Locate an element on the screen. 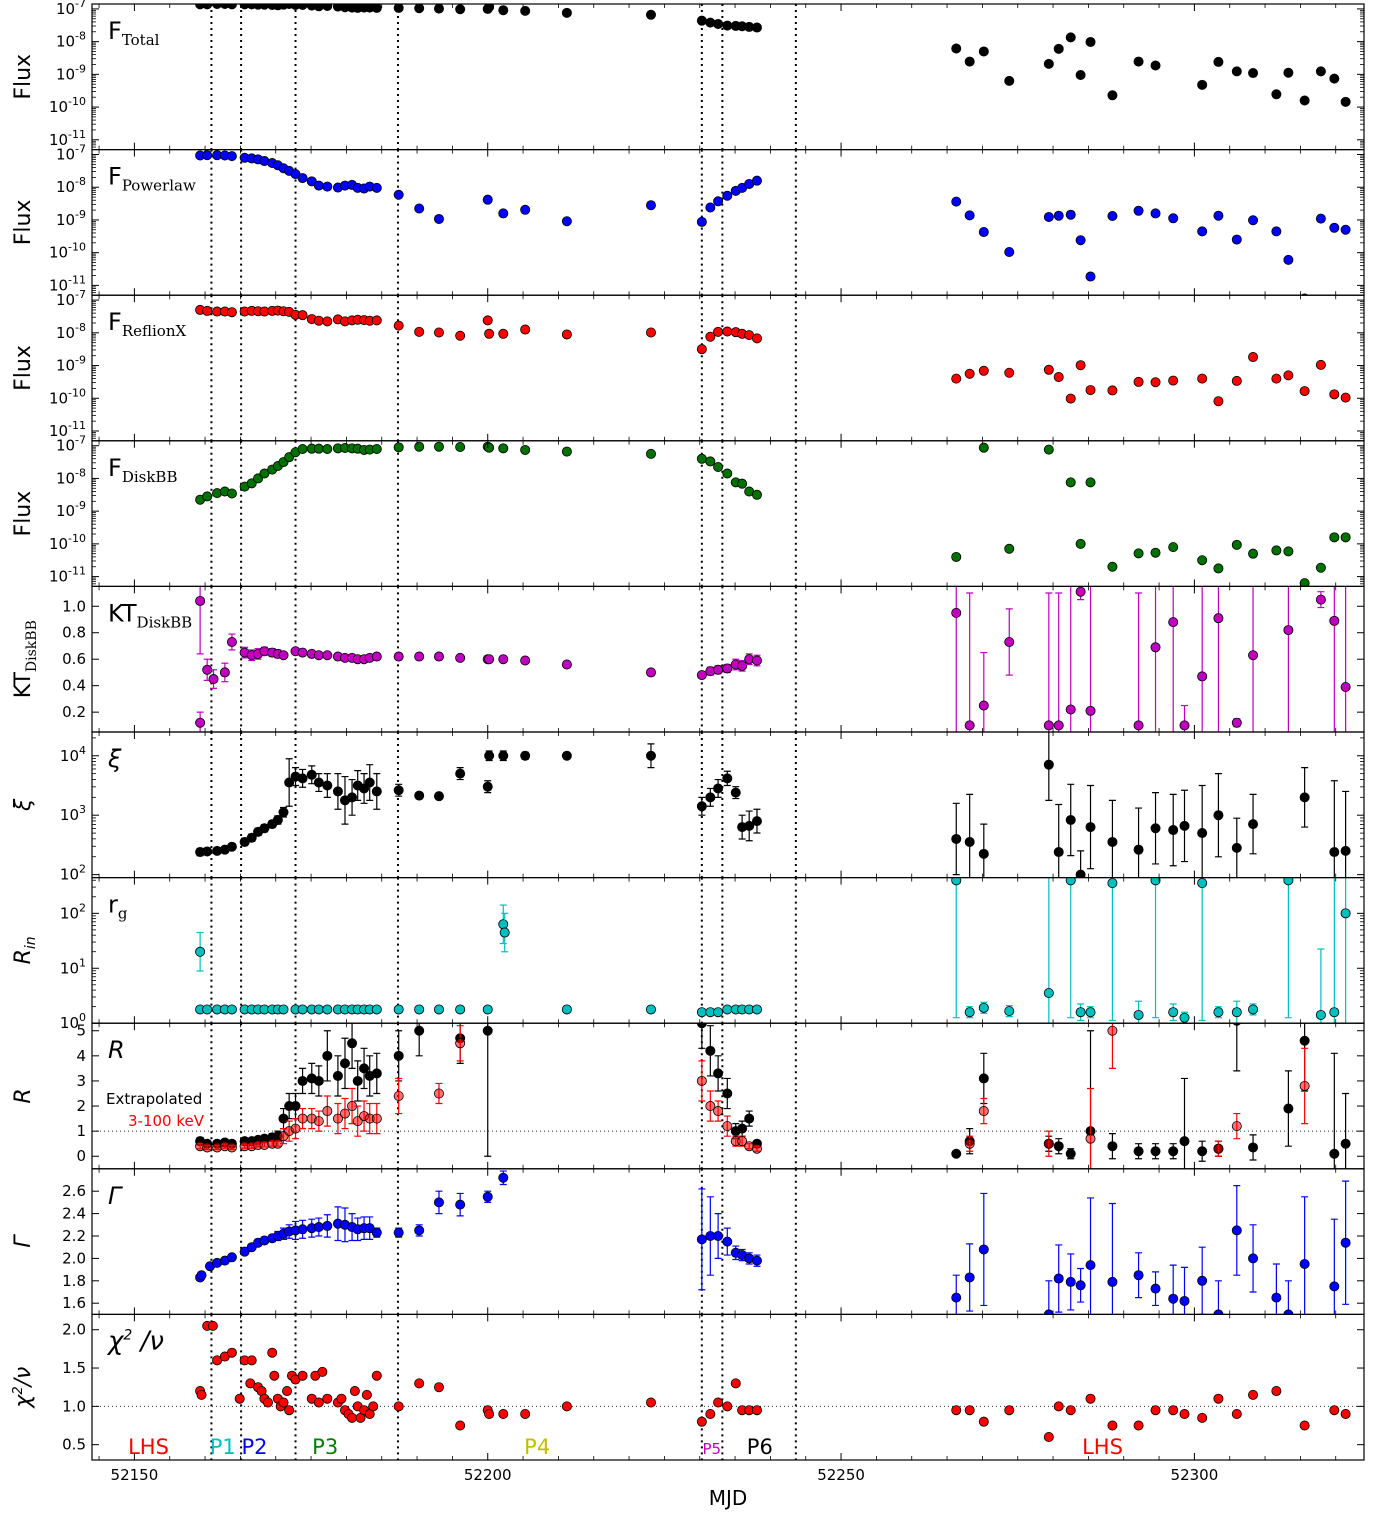 The height and width of the screenshot is (1513, 1373). panel-frame is located at coordinates (728, 1387).